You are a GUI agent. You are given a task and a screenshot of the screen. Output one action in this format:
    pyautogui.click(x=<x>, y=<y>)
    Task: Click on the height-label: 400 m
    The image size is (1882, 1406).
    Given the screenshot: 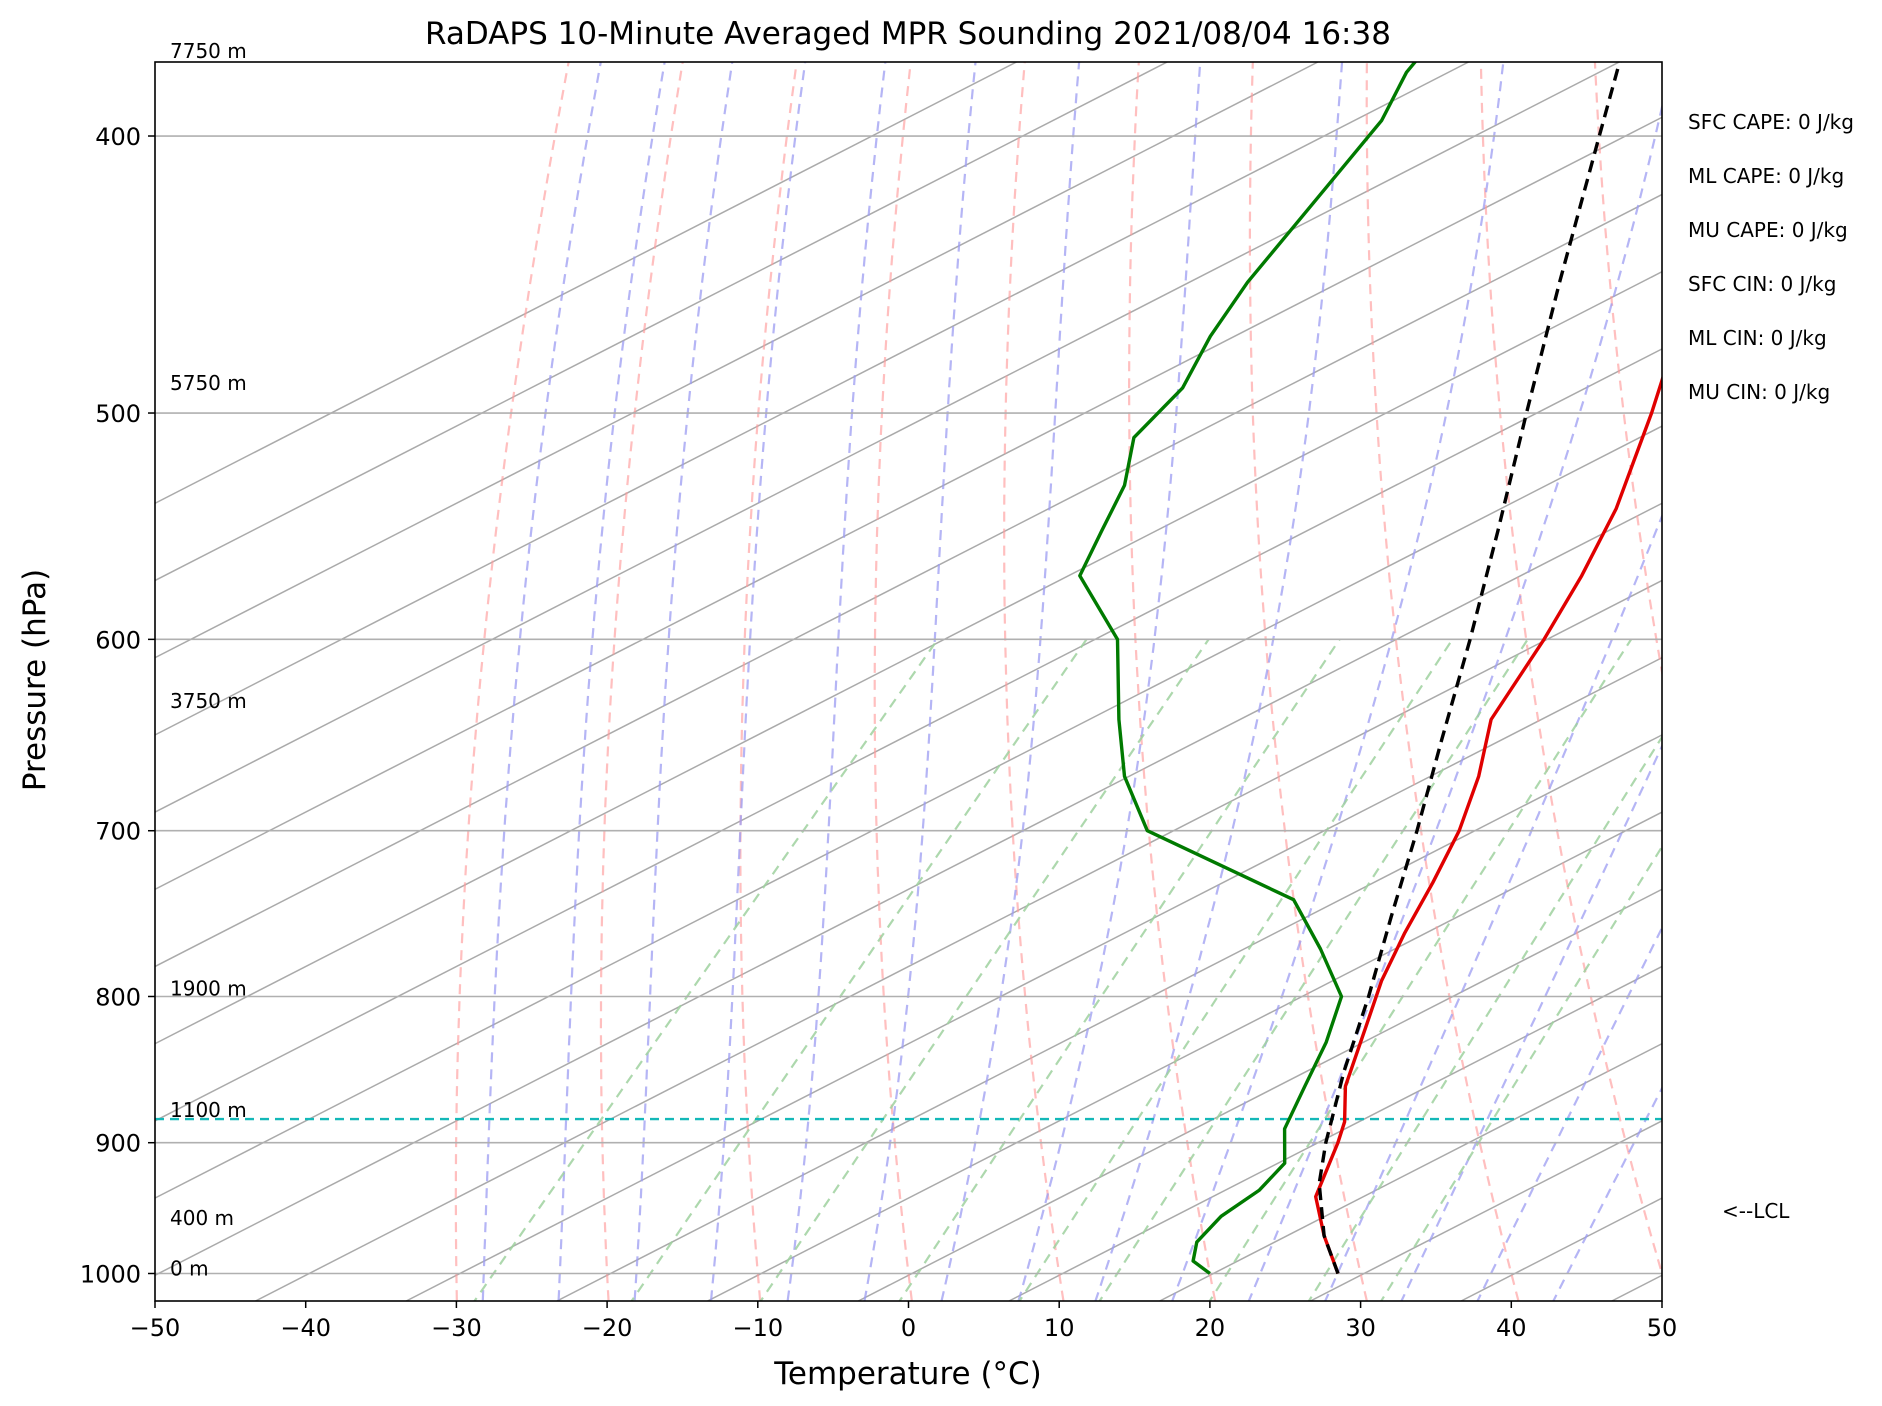 What is the action you would take?
    pyautogui.click(x=202, y=1218)
    